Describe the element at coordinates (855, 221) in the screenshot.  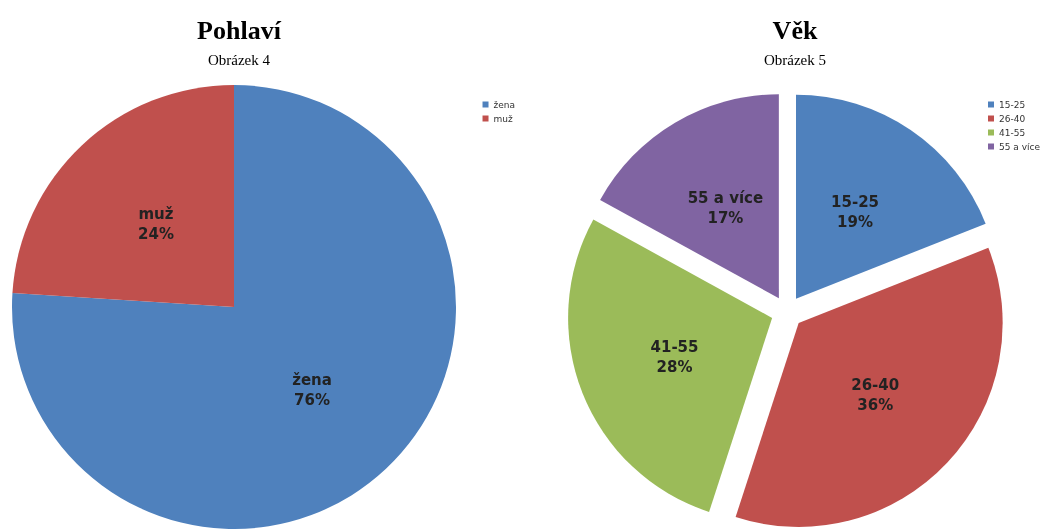
I see `data-label: 19%` at that location.